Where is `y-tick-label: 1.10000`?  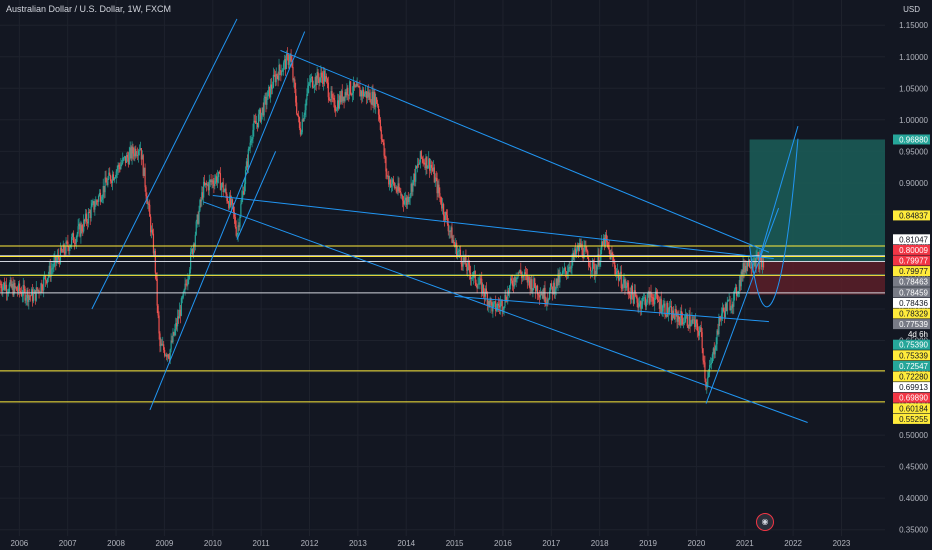
y-tick-label: 1.10000 is located at coordinates (913, 57).